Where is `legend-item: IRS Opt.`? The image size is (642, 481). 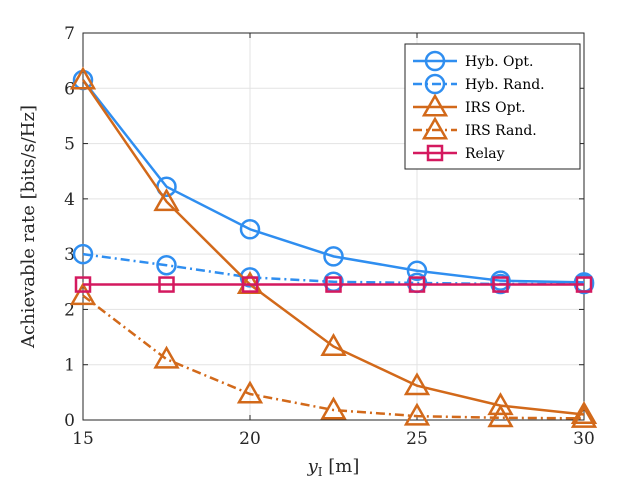
legend-item: IRS Opt. is located at coordinates (469, 105).